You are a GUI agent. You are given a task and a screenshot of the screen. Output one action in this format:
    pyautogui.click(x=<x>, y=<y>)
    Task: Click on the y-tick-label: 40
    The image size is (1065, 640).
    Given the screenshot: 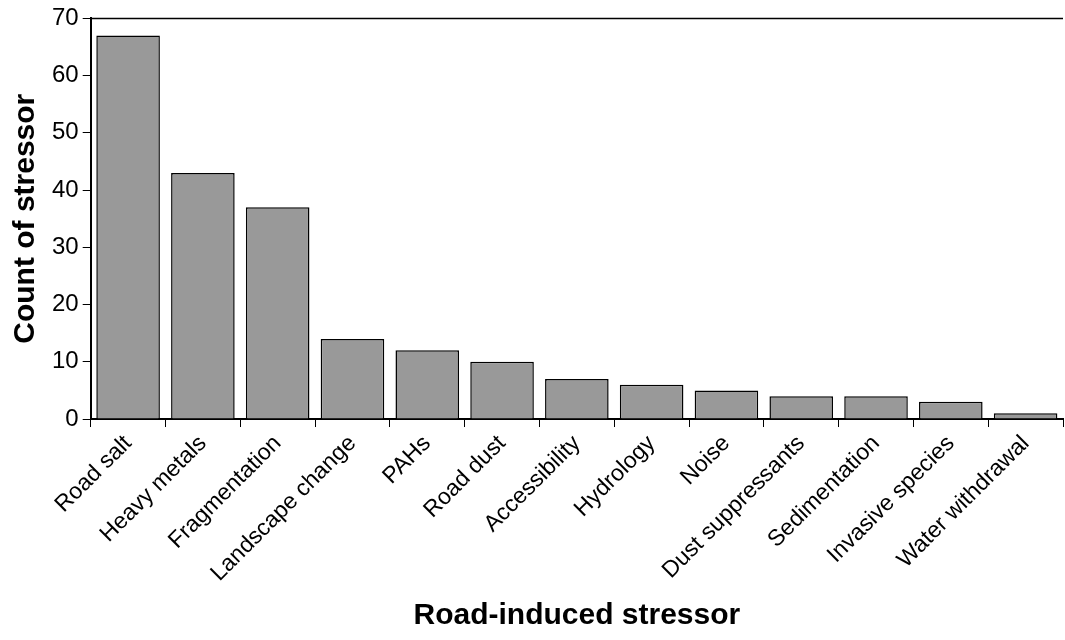 What is the action you would take?
    pyautogui.click(x=65, y=188)
    